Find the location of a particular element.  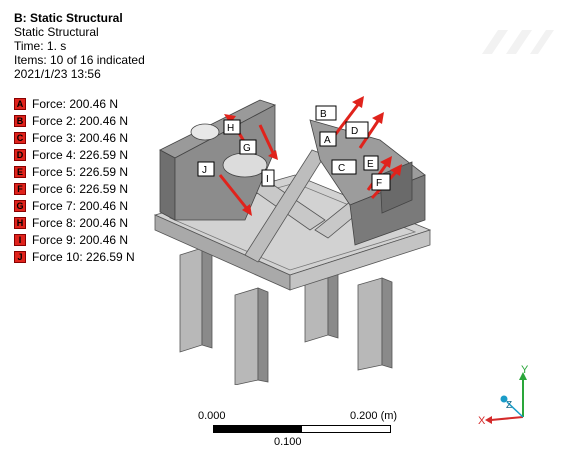

legend-item: B Force 2: 200.46 N is located at coordinates (74, 120).